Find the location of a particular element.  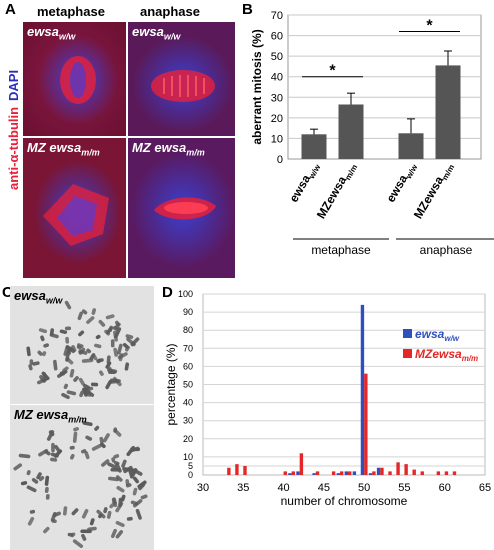

y-axis-label: aberrant mitosis (%) is located at coordinates (257, 86).